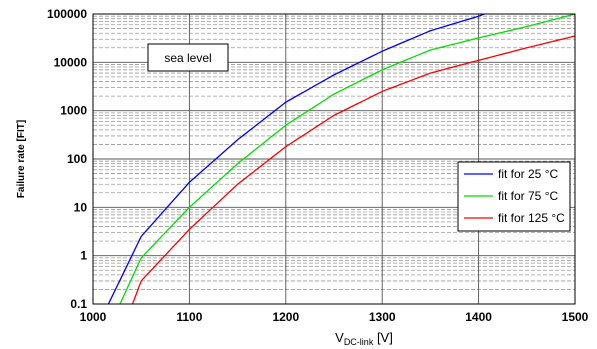  What do you see at coordinates (383, 337) in the screenshot?
I see `x-axis-label-unit: [V]` at bounding box center [383, 337].